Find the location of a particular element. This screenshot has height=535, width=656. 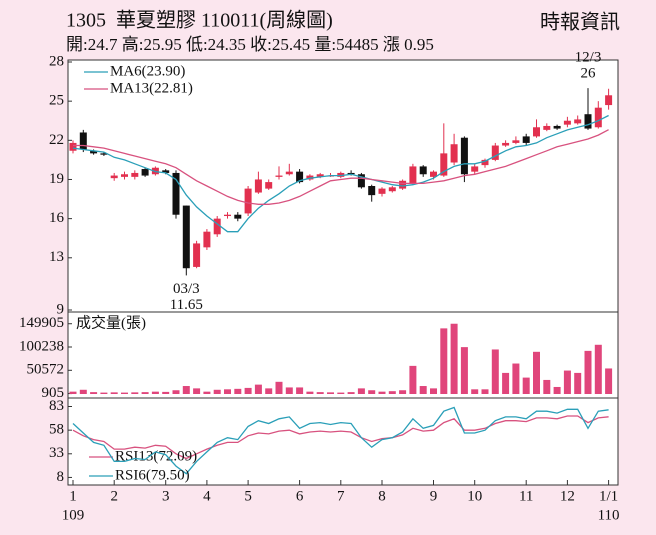

y-tick-label: 100238 is located at coordinates (41, 346).